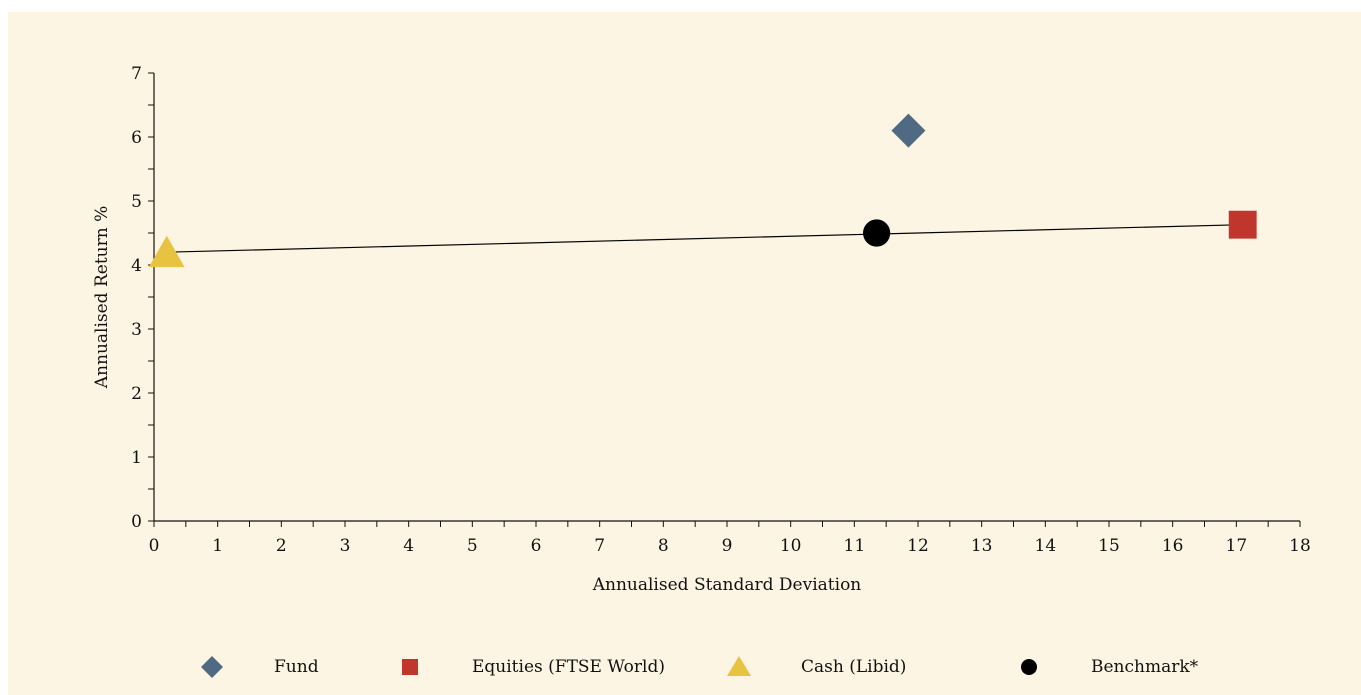 Image resolution: width=1361 pixels, height=695 pixels. Describe the element at coordinates (410, 667) in the screenshot. I see `square-icon` at that location.